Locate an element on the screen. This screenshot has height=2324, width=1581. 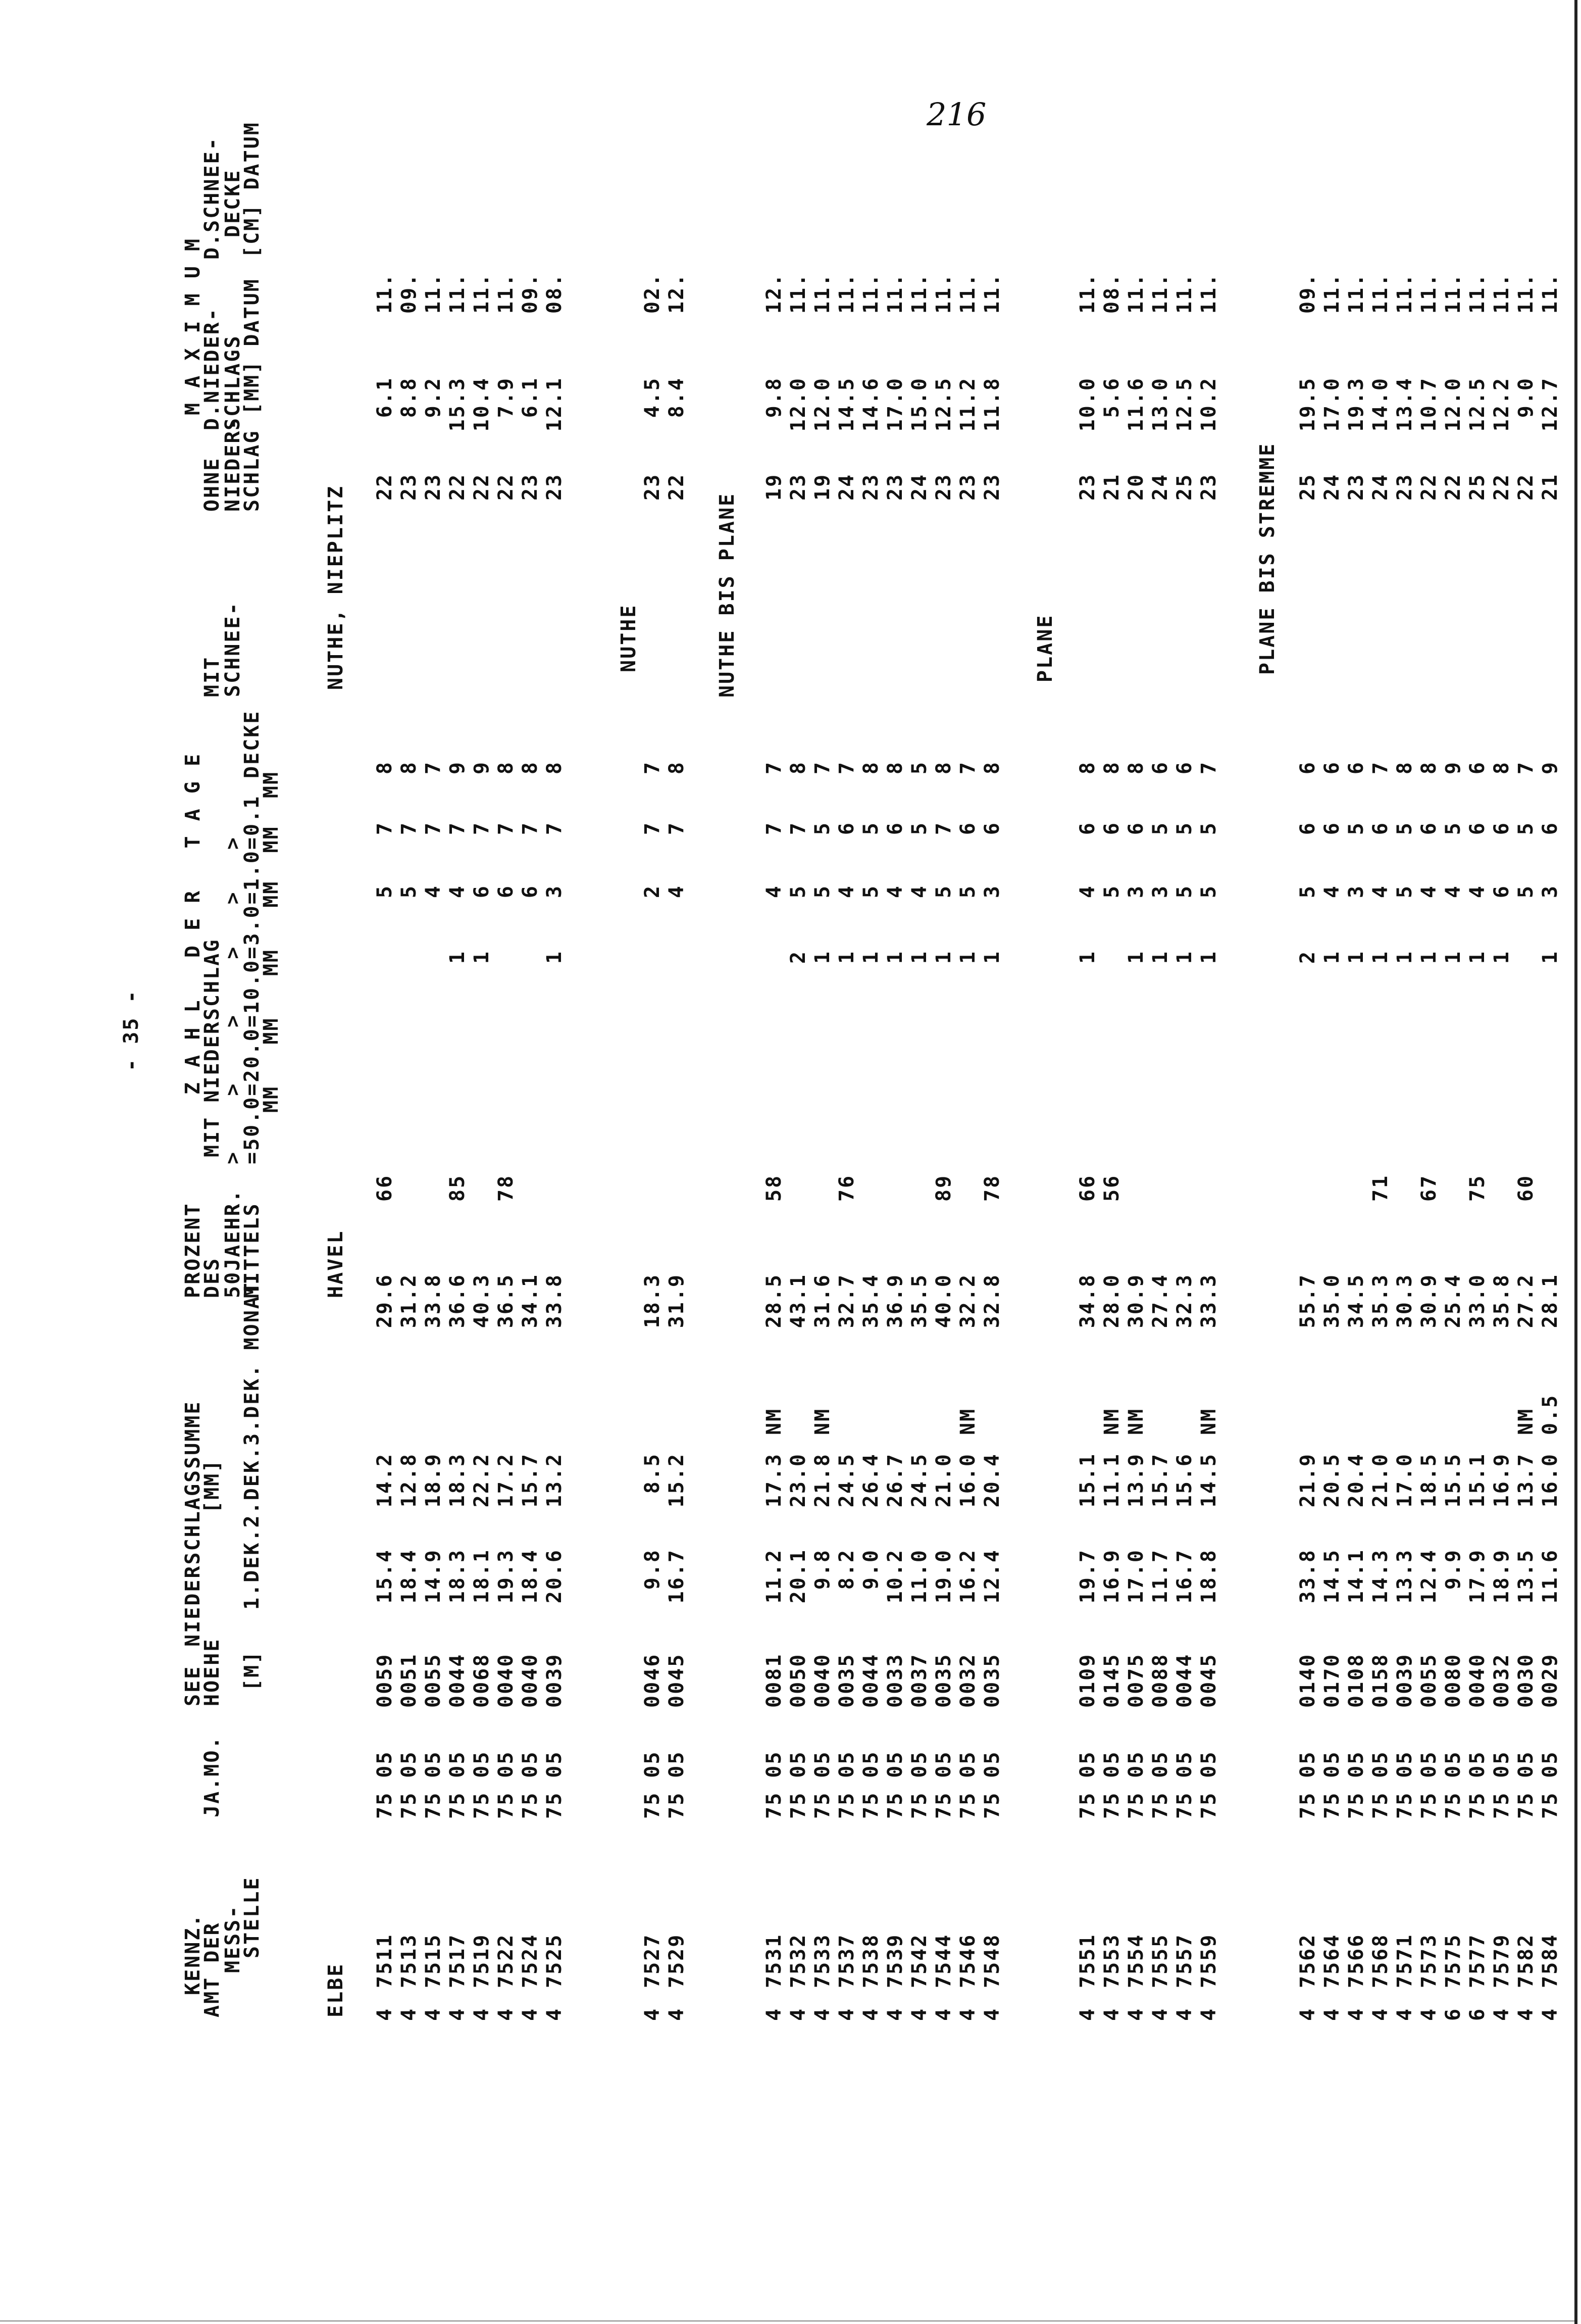
month-total-cell: 40.0 is located at coordinates (943, 1300).